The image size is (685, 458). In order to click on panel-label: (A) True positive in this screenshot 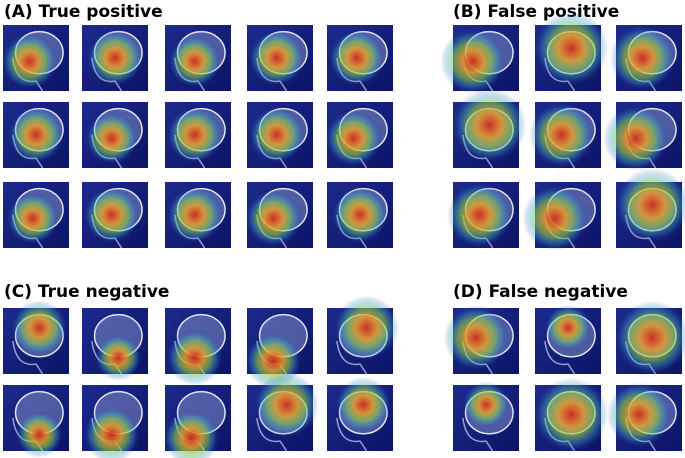, I will do `click(83, 12)`.